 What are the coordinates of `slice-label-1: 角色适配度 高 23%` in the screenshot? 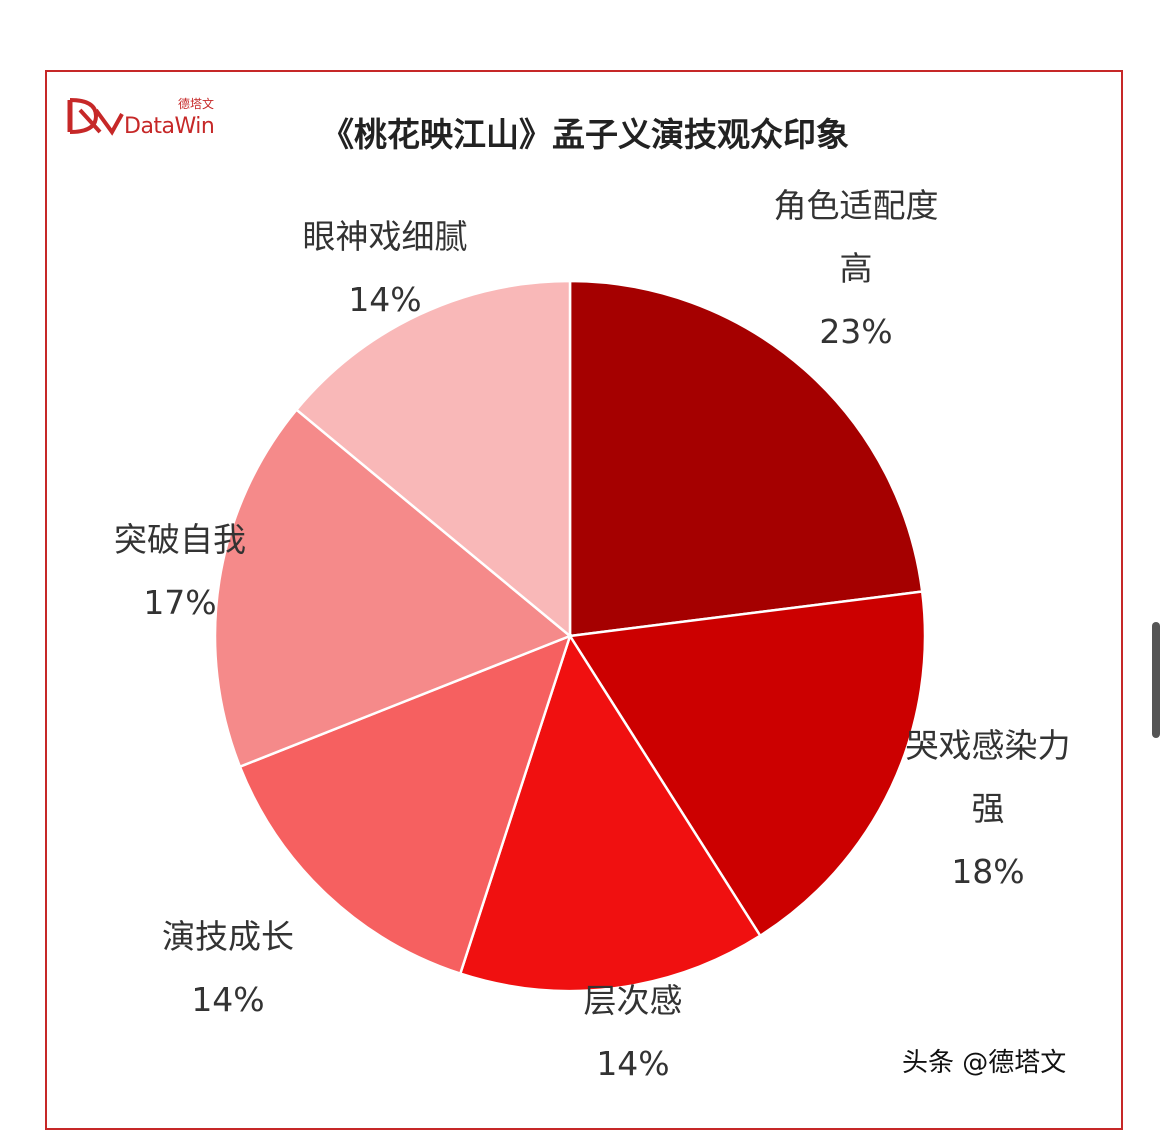 It's located at (856, 268).